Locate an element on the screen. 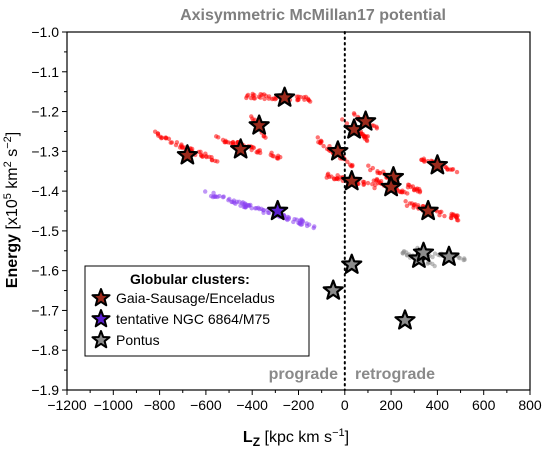 The image size is (550, 453). y-tick-label: −1.7 is located at coordinates (45, 310).